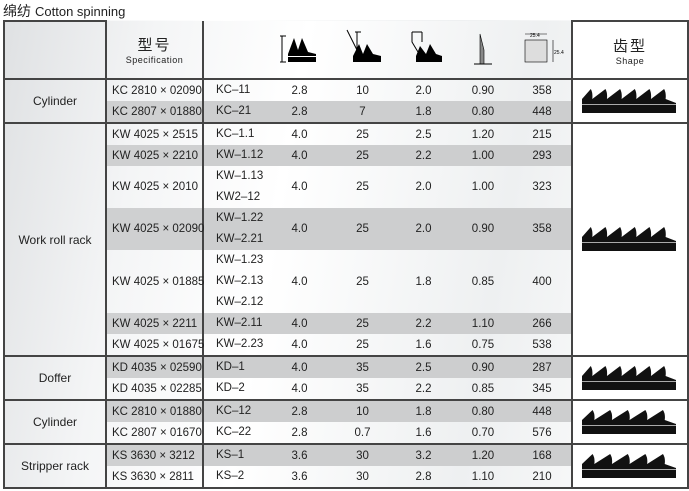 This screenshot has width=689, height=491. I want to click on value-cell: 0.85, so click(483, 281).